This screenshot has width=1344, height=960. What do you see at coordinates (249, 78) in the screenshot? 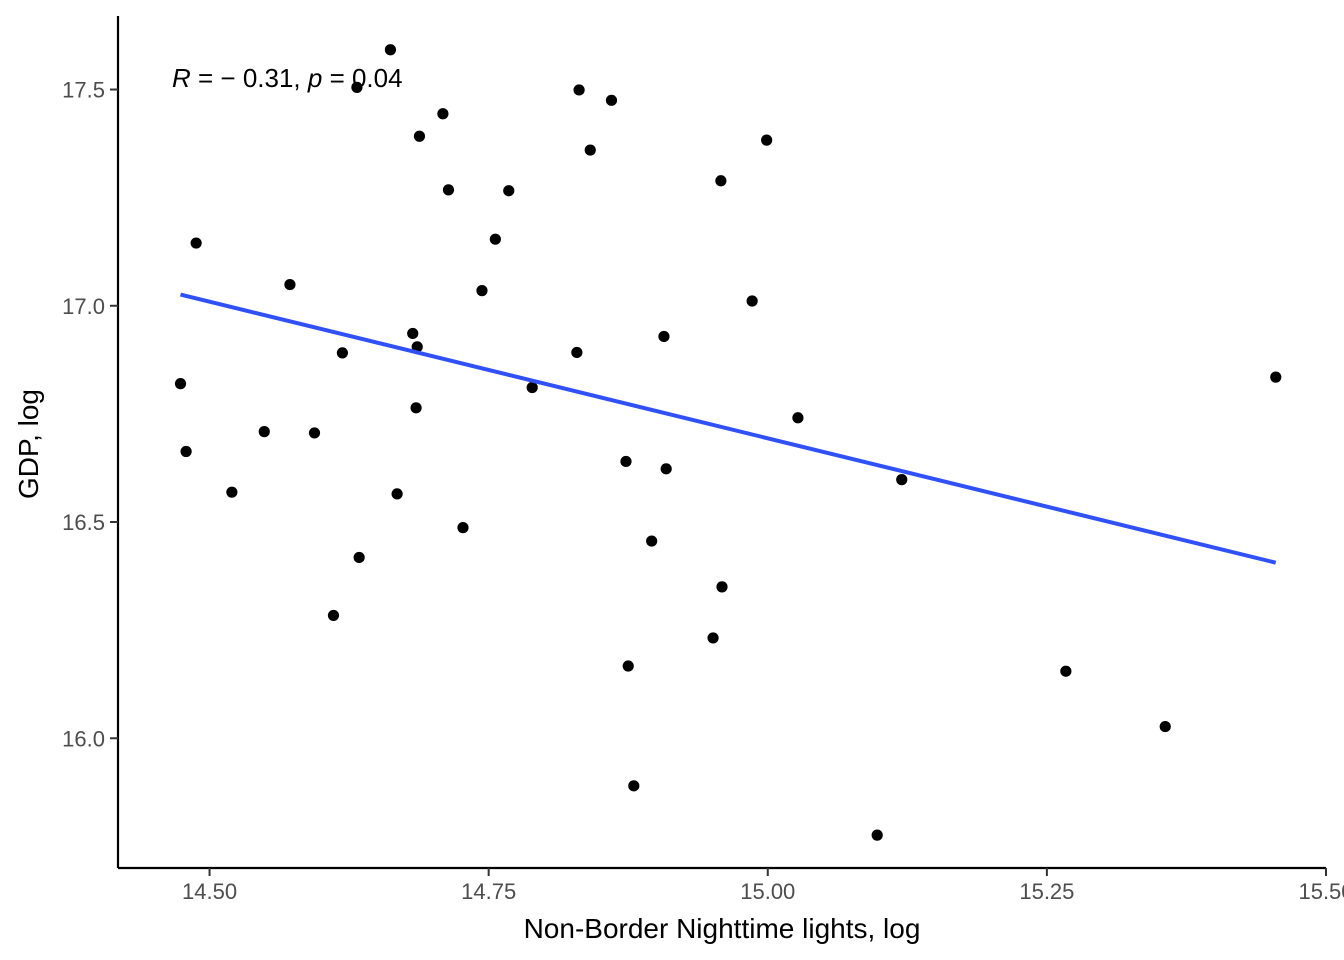
I see `r-value: = − 0.31,` at bounding box center [249, 78].